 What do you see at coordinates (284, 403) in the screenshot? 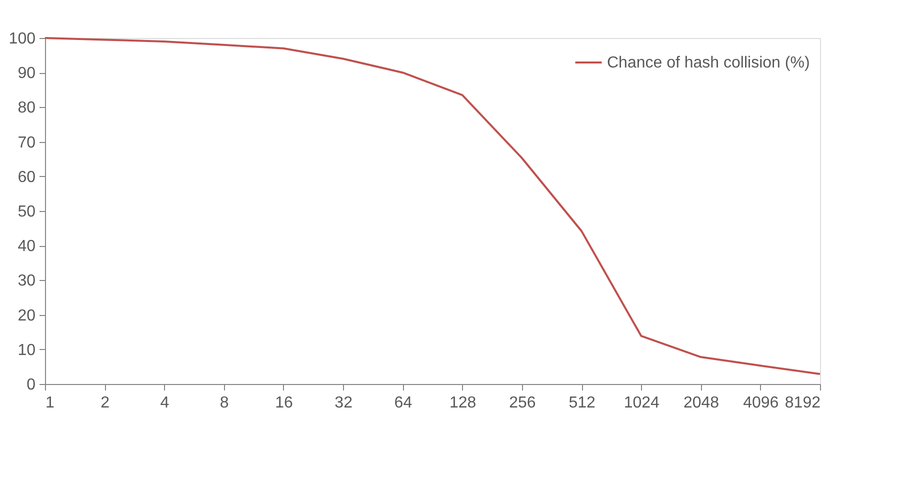
I see `x-tick-label: 16` at bounding box center [284, 403].